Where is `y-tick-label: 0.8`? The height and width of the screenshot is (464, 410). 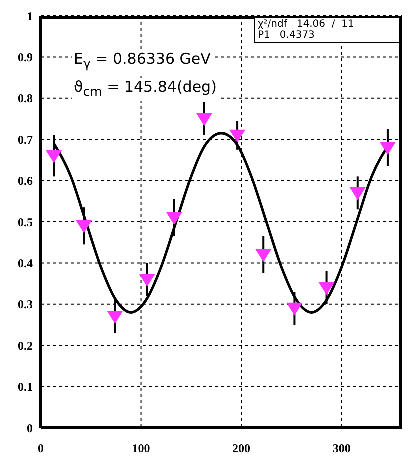 y-tick-label: 0.8 is located at coordinates (25, 99).